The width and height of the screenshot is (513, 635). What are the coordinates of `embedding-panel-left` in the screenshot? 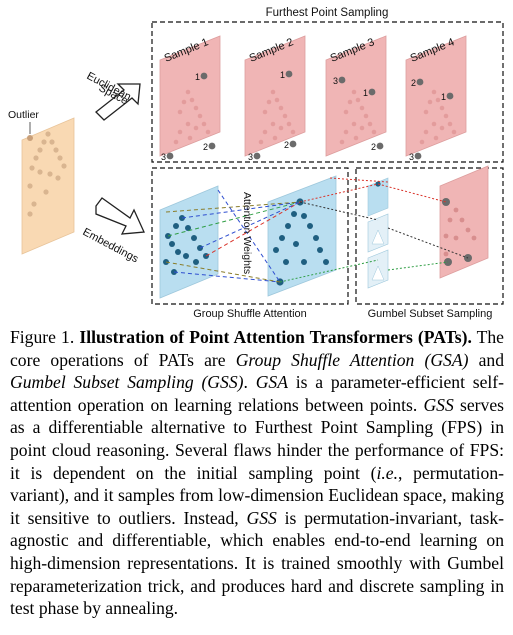 It's located at (189, 242).